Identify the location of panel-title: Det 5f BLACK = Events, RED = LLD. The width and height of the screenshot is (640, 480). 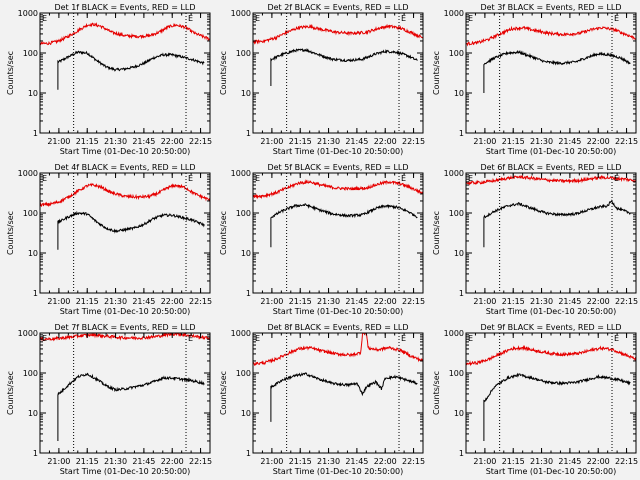
(337, 167).